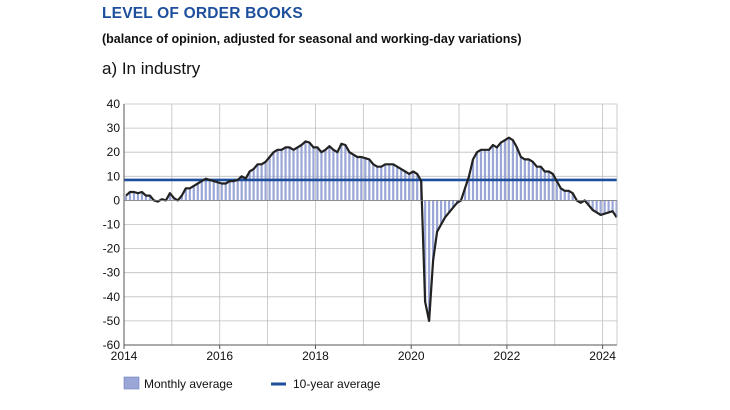 The image size is (730, 410). What do you see at coordinates (252, 383) in the screenshot?
I see `legend: Monthly average 10-year average` at bounding box center [252, 383].